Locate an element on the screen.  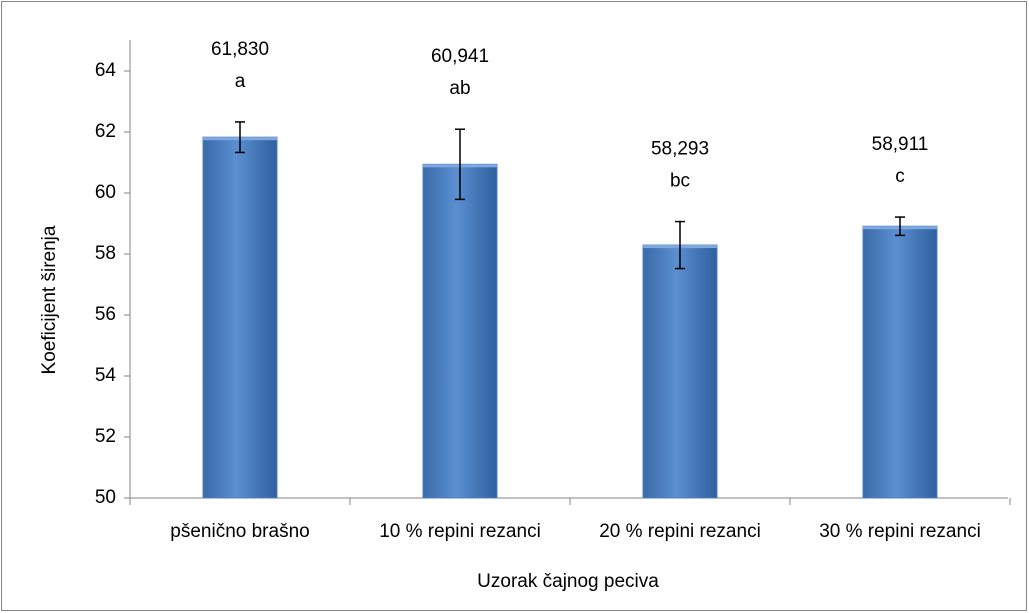
y-tick-label: 62 is located at coordinates (105, 131).